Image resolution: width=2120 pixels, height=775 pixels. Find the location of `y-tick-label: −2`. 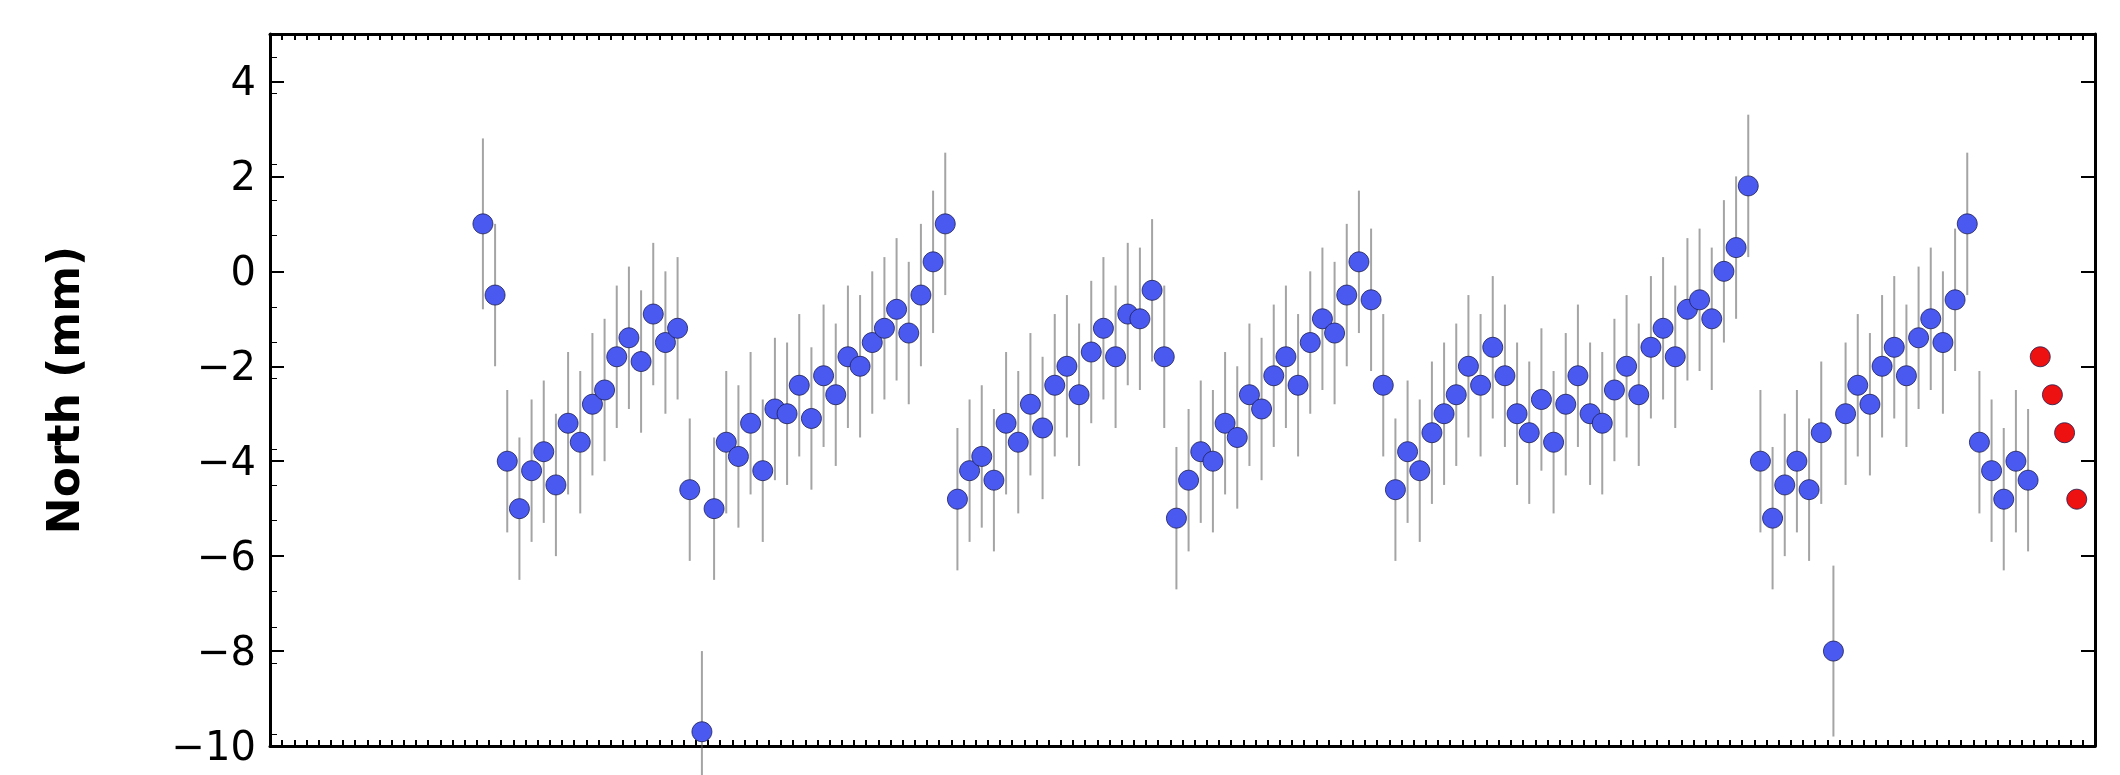

y-tick-label: −2 is located at coordinates (226, 366).